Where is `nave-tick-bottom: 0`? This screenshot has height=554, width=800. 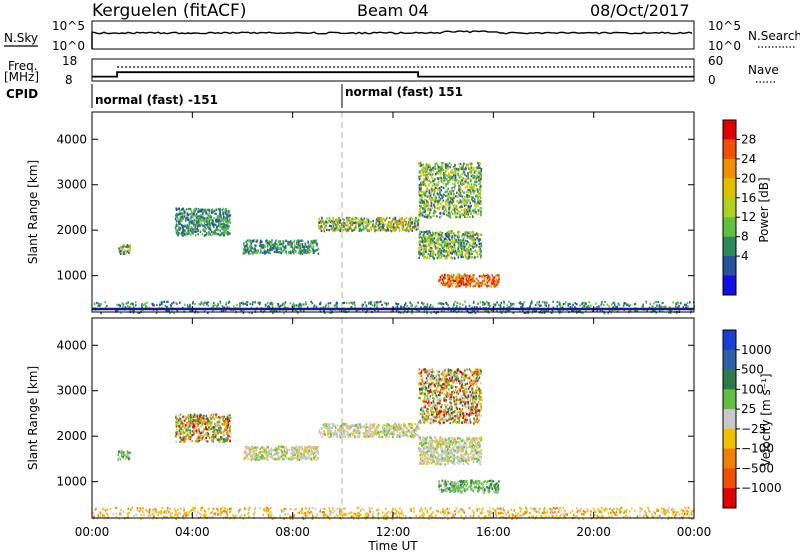 nave-tick-bottom: 0 is located at coordinates (712, 80).